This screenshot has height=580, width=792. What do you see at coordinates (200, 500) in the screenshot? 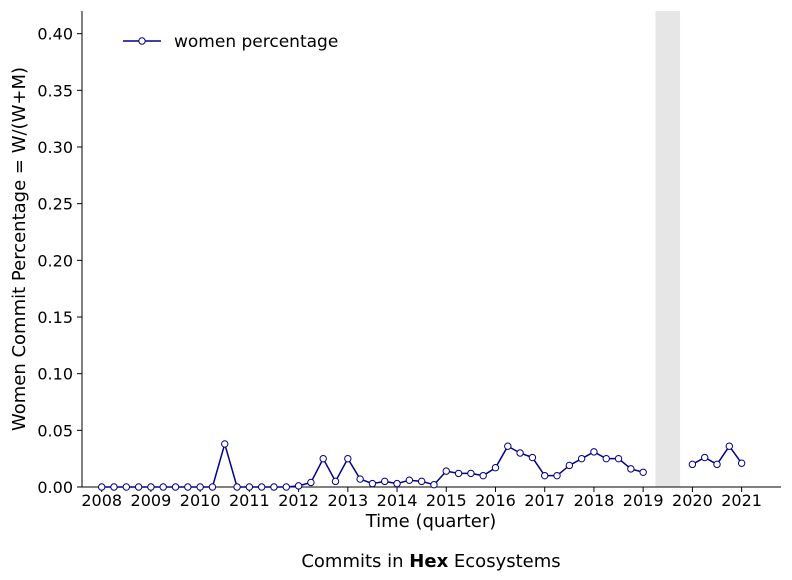
I see `x-tick-label: 2010` at bounding box center [200, 500].